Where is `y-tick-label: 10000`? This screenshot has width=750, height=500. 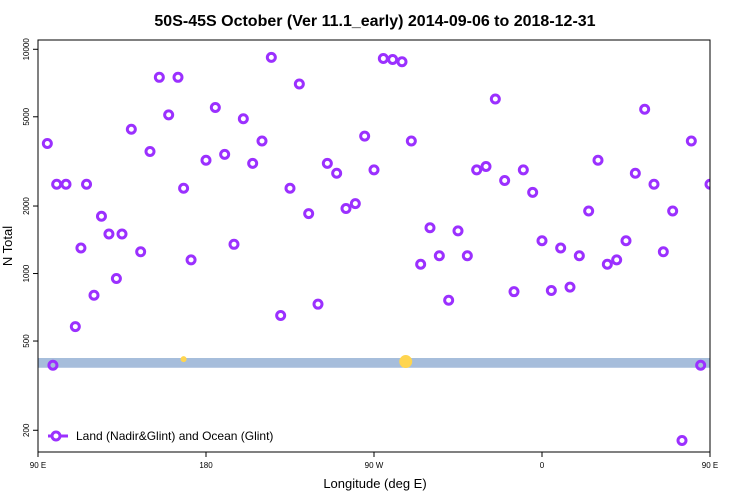 y-tick-label: 10000 is located at coordinates (26, 49).